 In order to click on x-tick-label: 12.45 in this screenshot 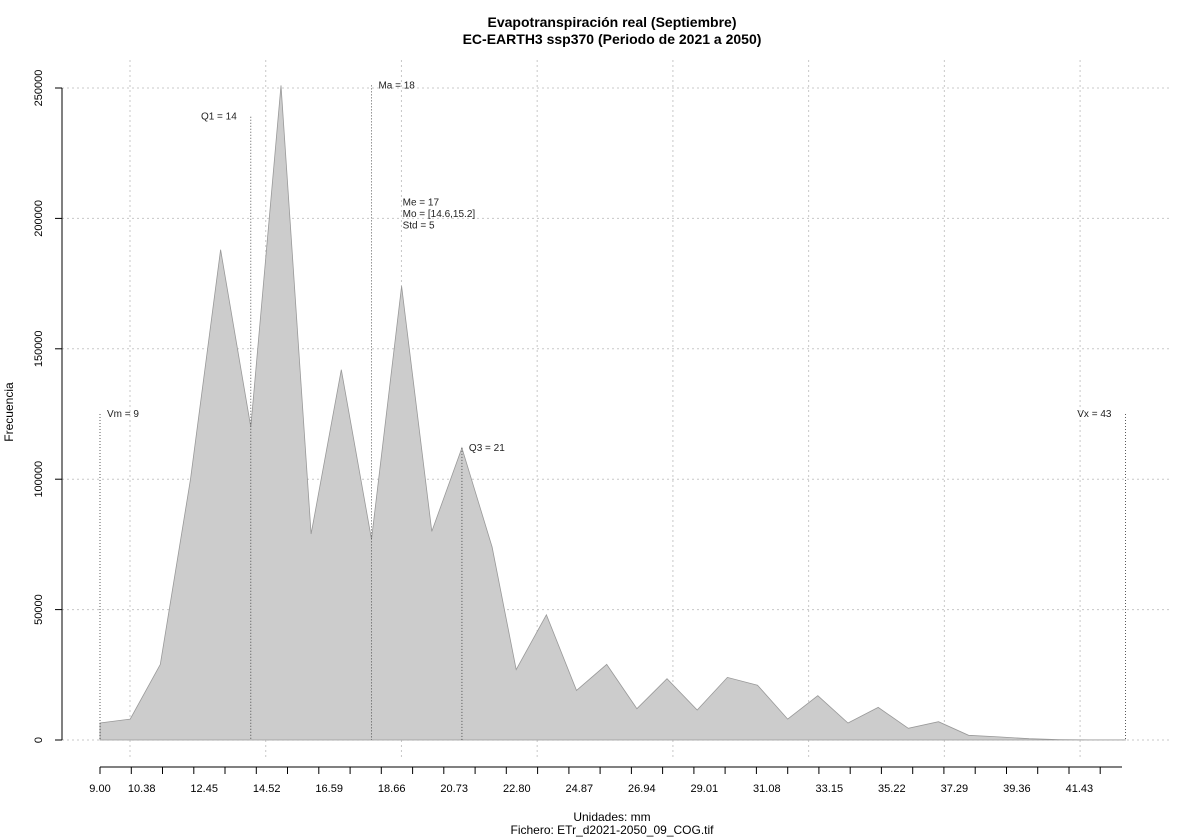, I will do `click(204, 789)`.